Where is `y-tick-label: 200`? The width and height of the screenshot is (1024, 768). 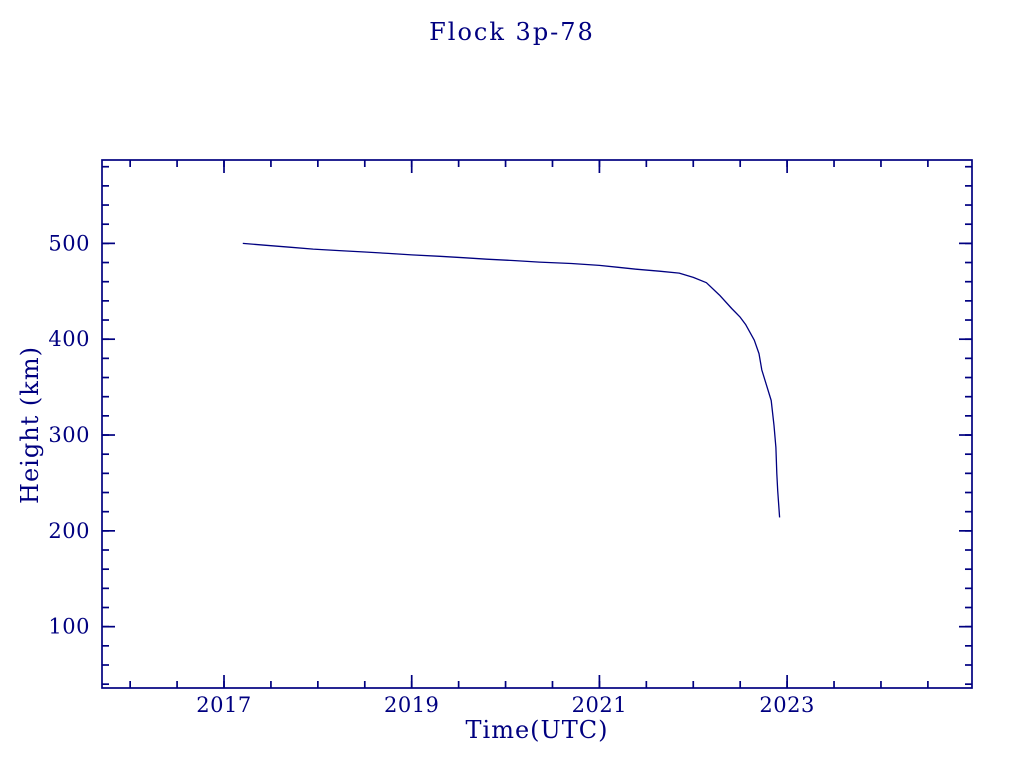 y-tick-label: 200 is located at coordinates (69, 531).